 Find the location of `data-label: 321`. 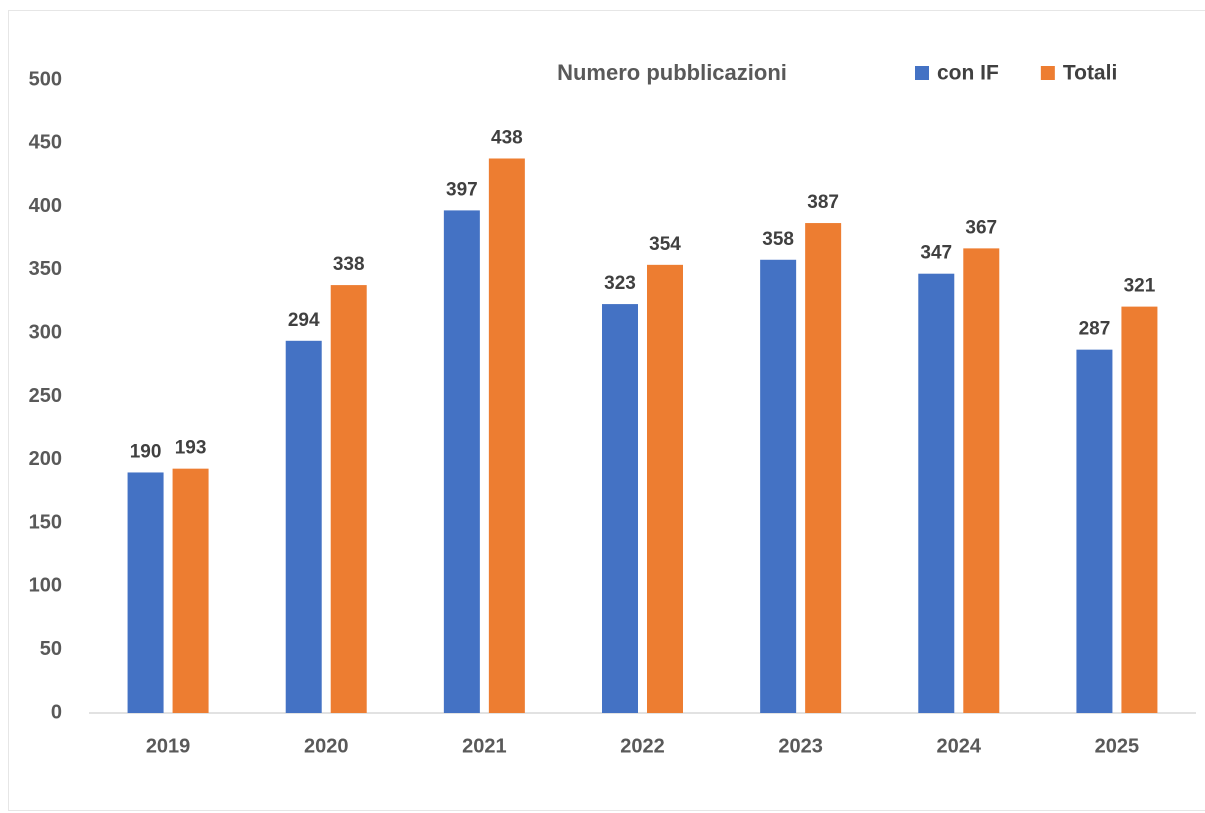

data-label: 321 is located at coordinates (1140, 286).